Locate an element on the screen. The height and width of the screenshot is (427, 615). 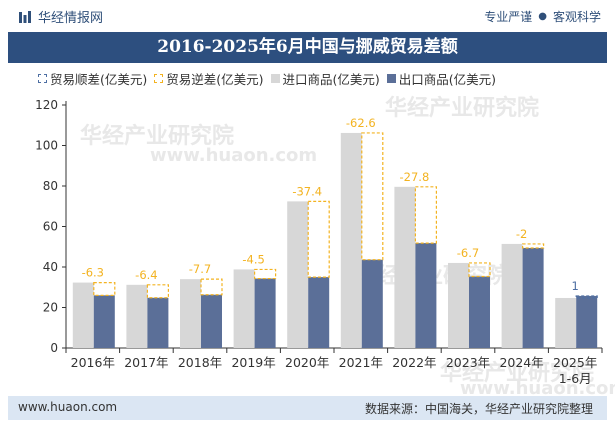
x-tick-label: 2016年 is located at coordinates (93, 362).